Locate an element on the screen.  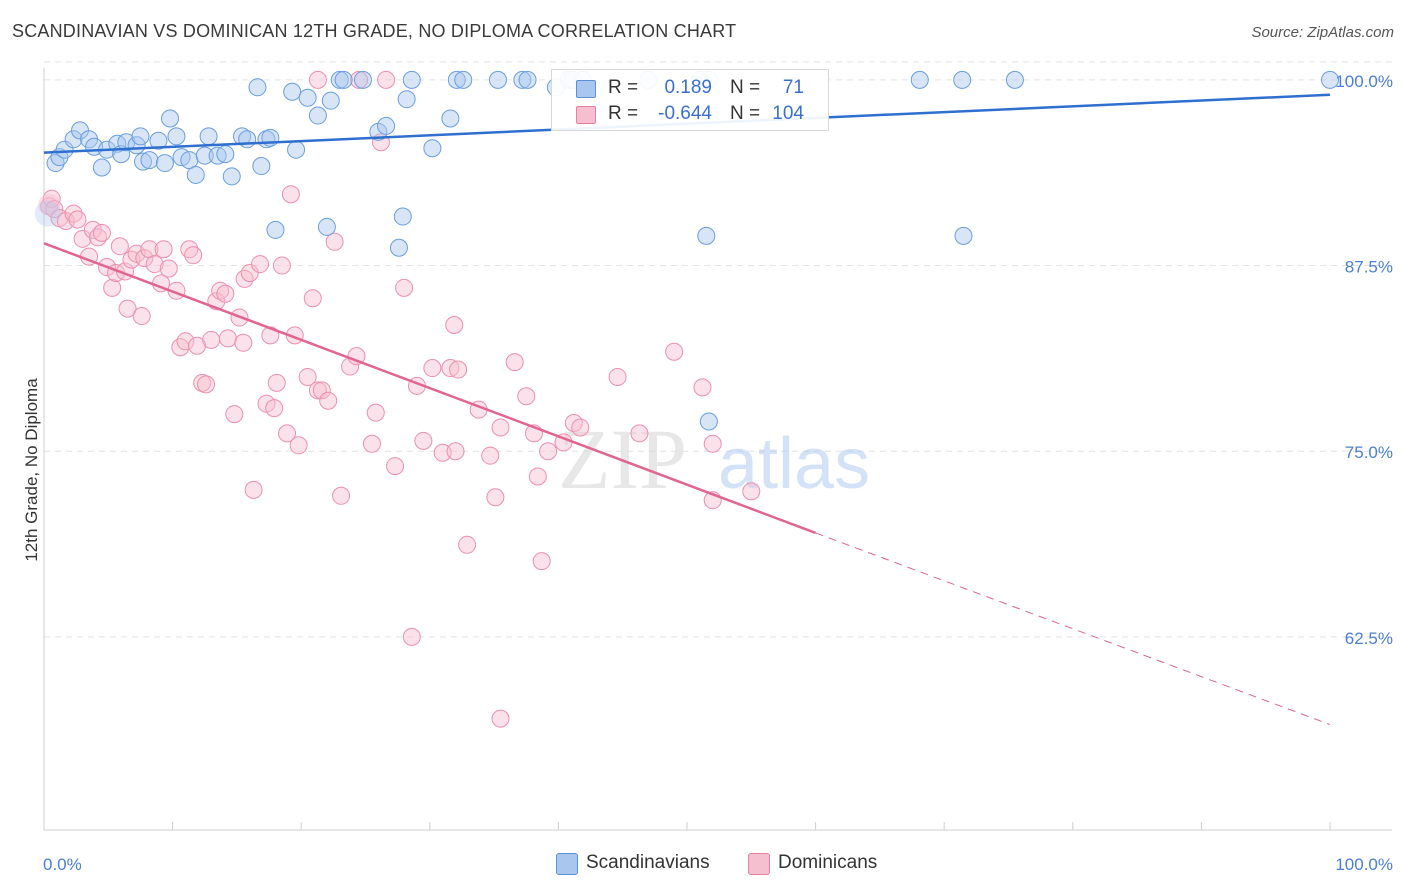
legend-row-scandinavians: R = 0.189 N = 71 is located at coordinates (690, 88).